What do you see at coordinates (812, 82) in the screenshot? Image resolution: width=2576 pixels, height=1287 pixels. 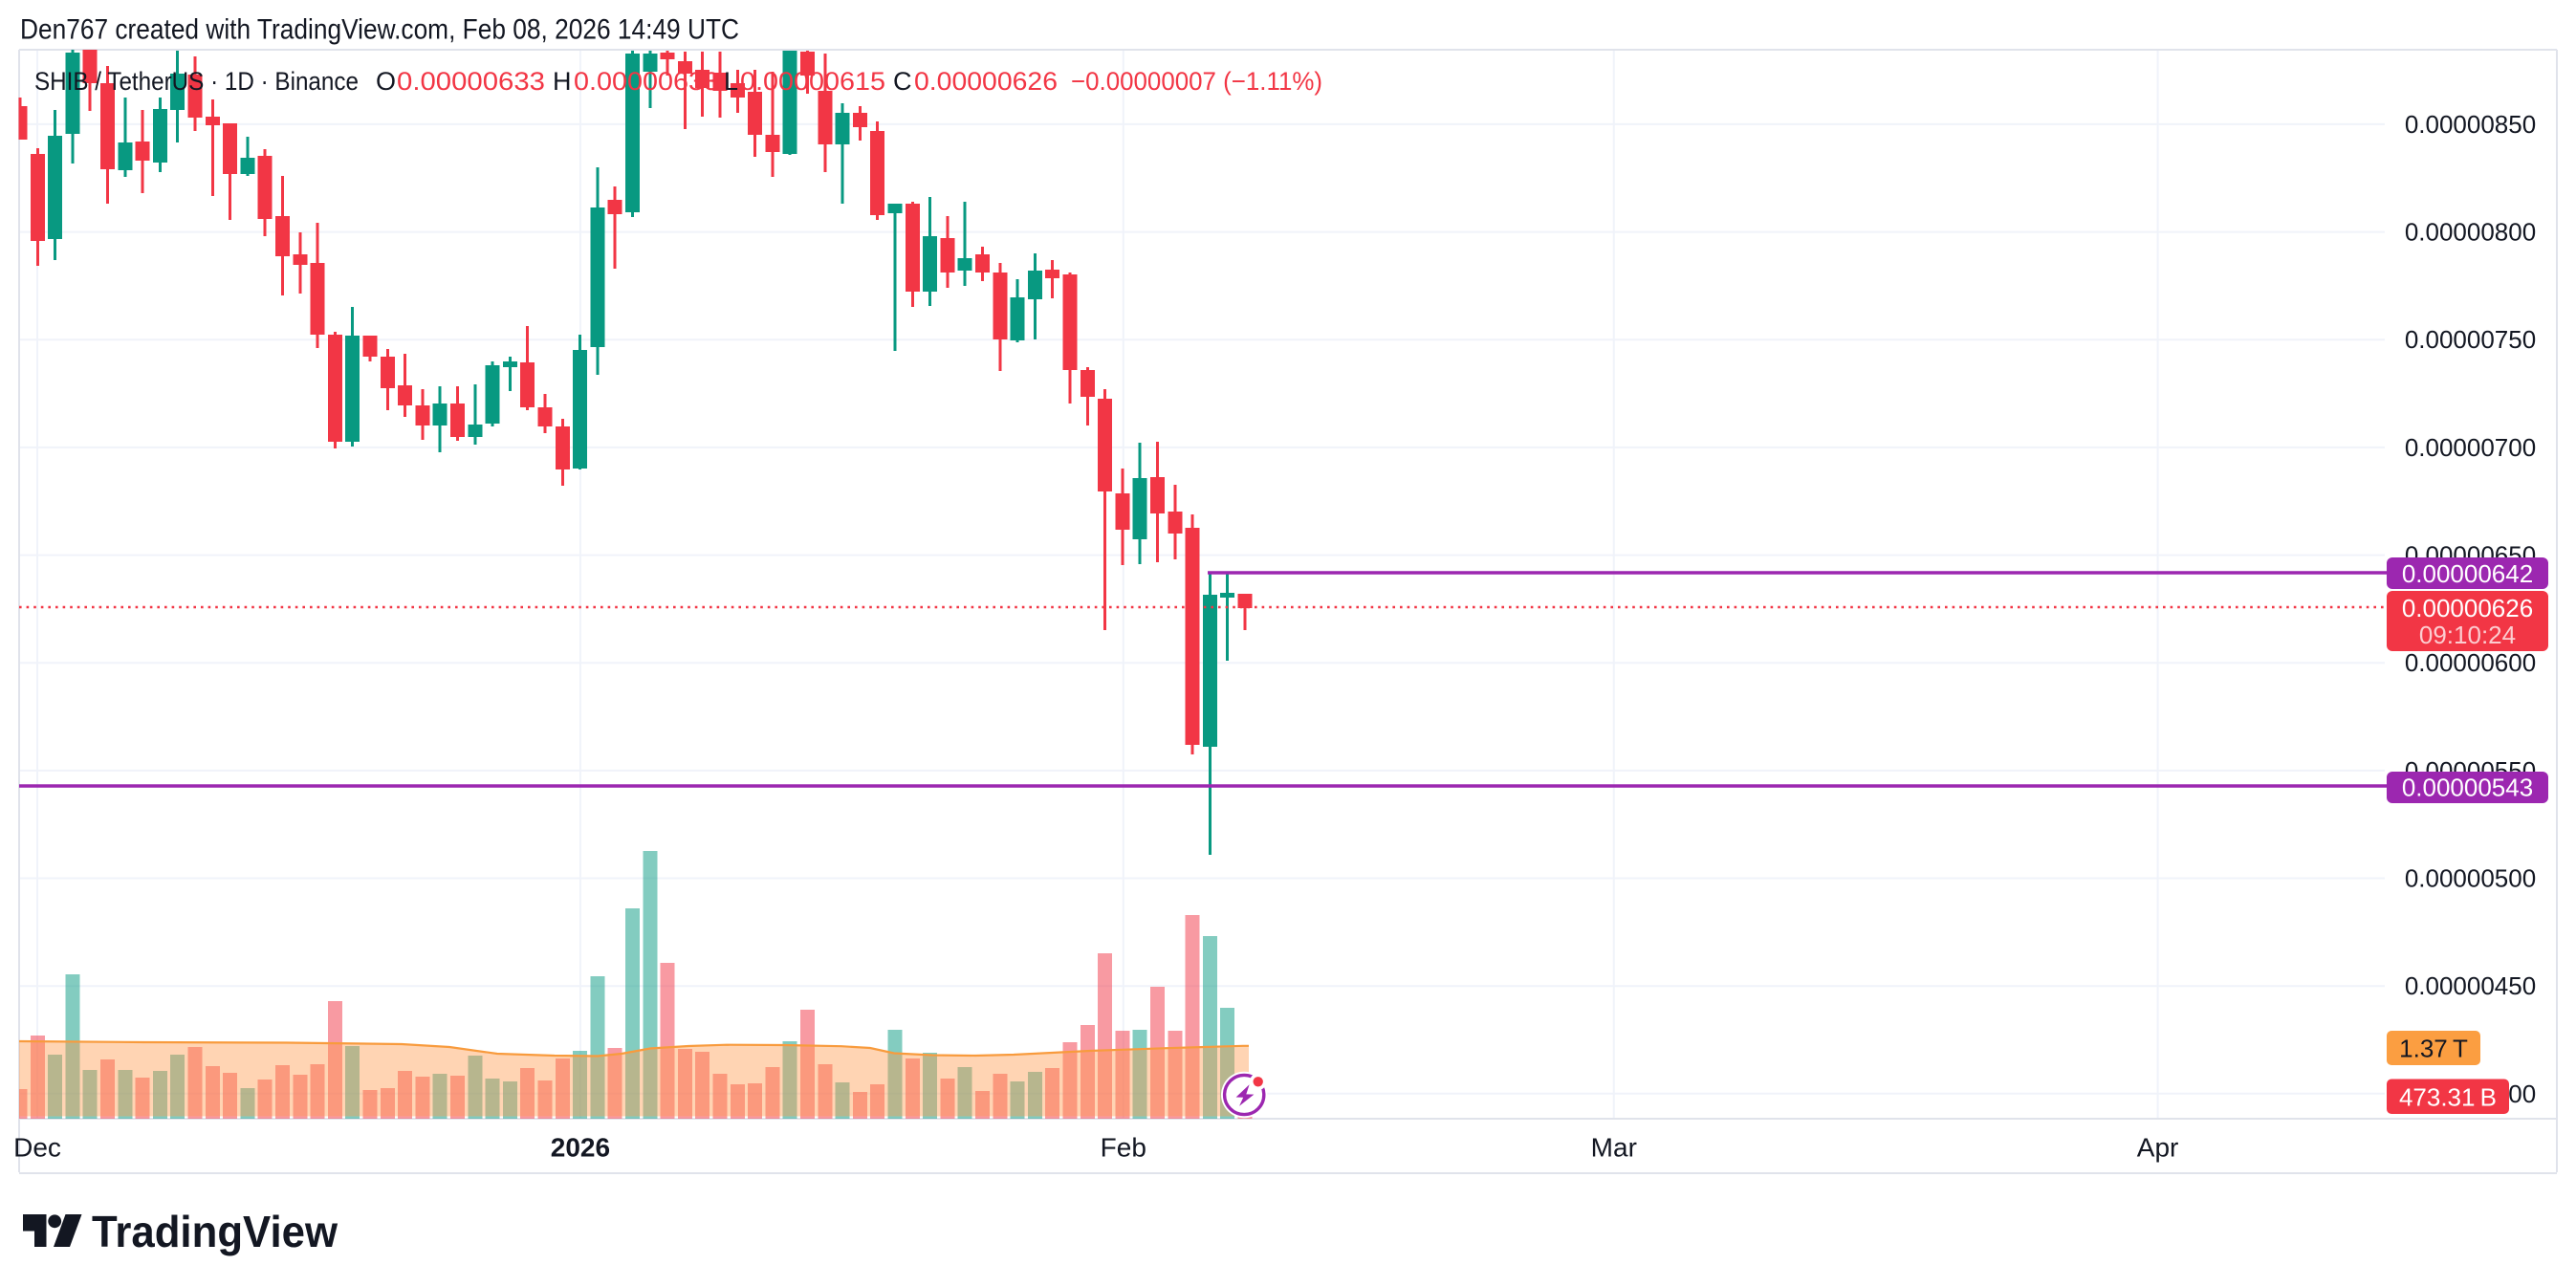 I see `svg-text: 0.00000615` at bounding box center [812, 82].